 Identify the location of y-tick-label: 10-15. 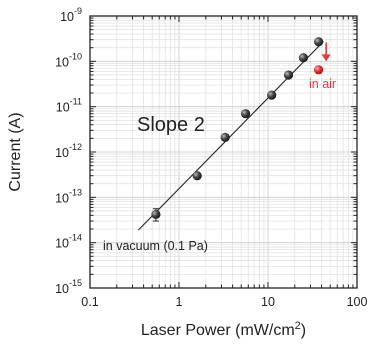
(68, 287).